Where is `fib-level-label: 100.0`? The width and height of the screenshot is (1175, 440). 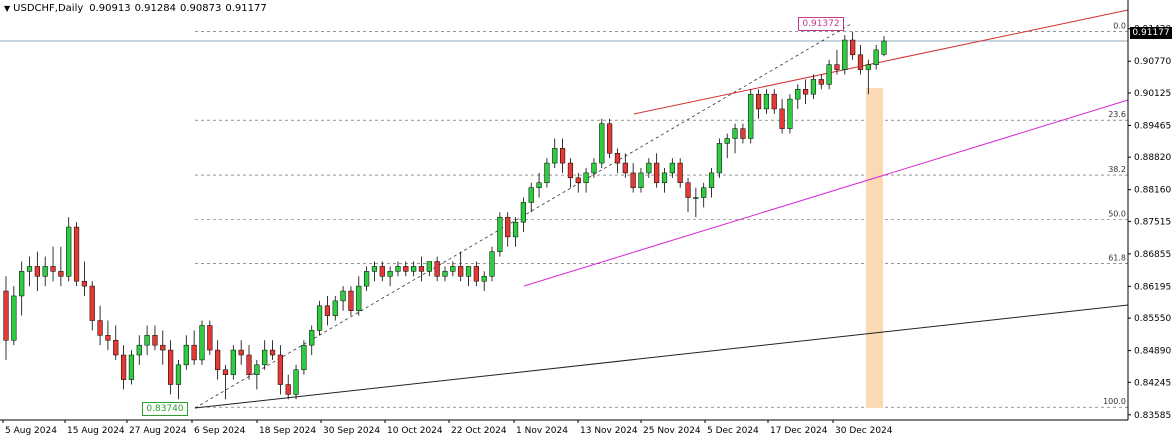
fib-level-label: 100.0 is located at coordinates (1114, 401).